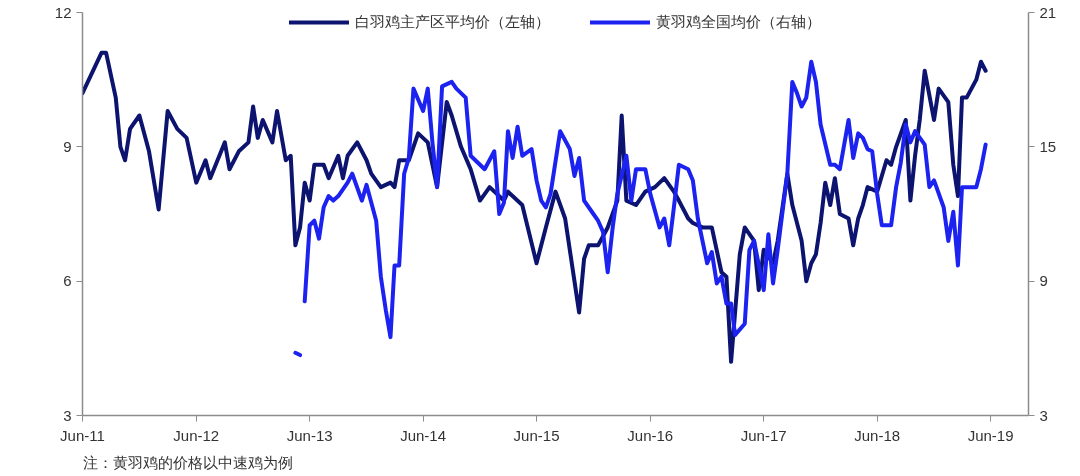  What do you see at coordinates (1043, 415) in the screenshot?
I see `y2-tick-label: 3` at bounding box center [1043, 415].